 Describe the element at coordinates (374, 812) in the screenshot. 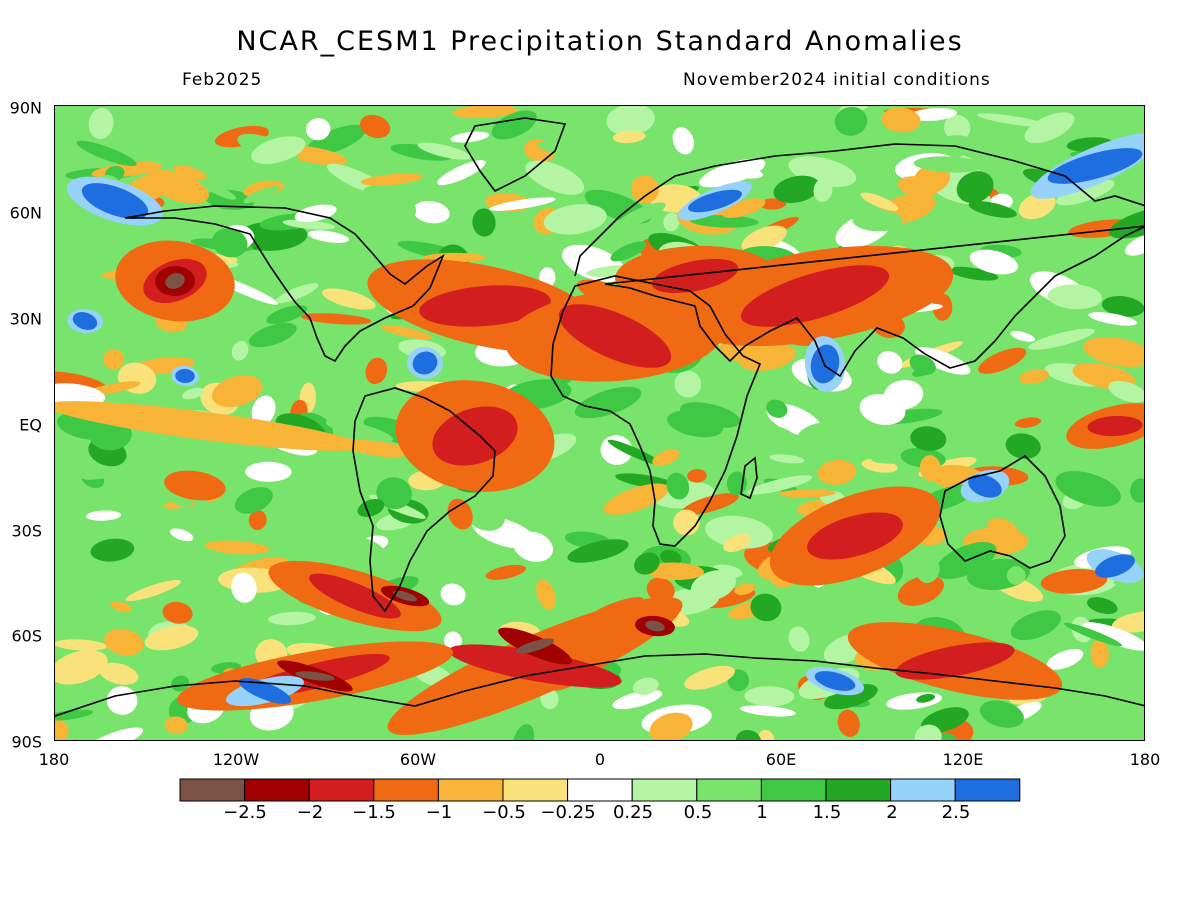

I see `colorbar-tick-label: −1.5` at that location.